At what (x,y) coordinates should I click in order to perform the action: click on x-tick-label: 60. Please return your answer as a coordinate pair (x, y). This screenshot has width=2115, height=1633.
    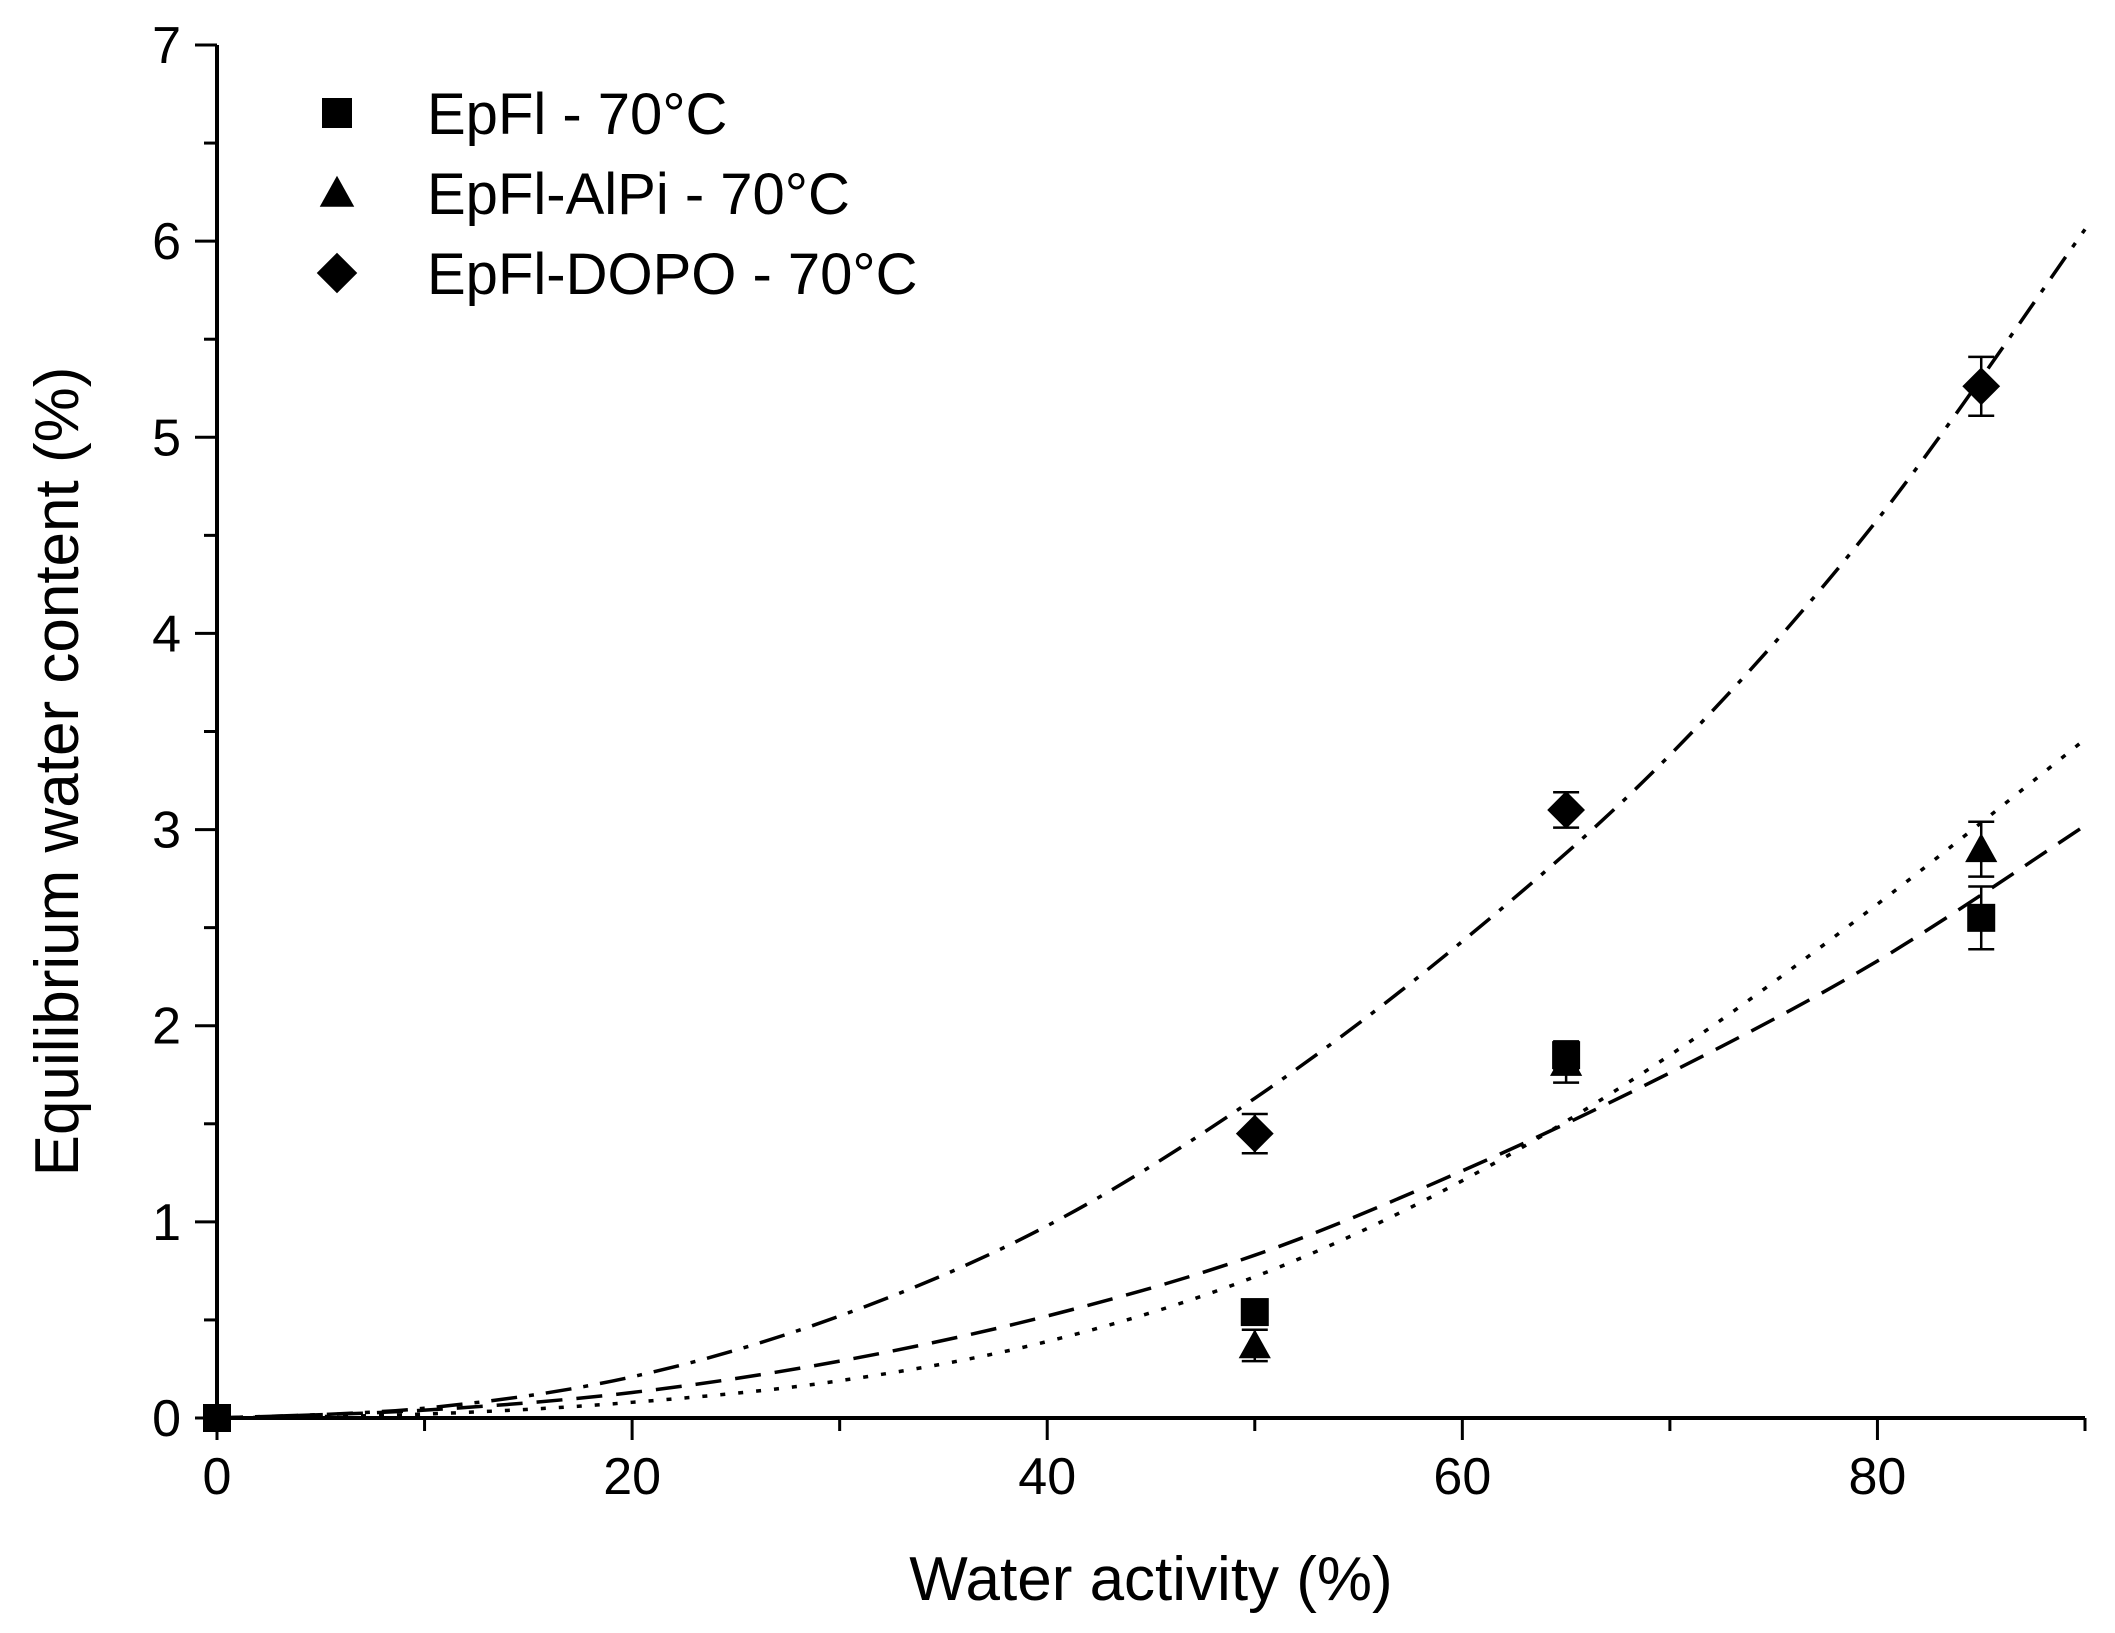
    Looking at the image, I should click on (1462, 1477).